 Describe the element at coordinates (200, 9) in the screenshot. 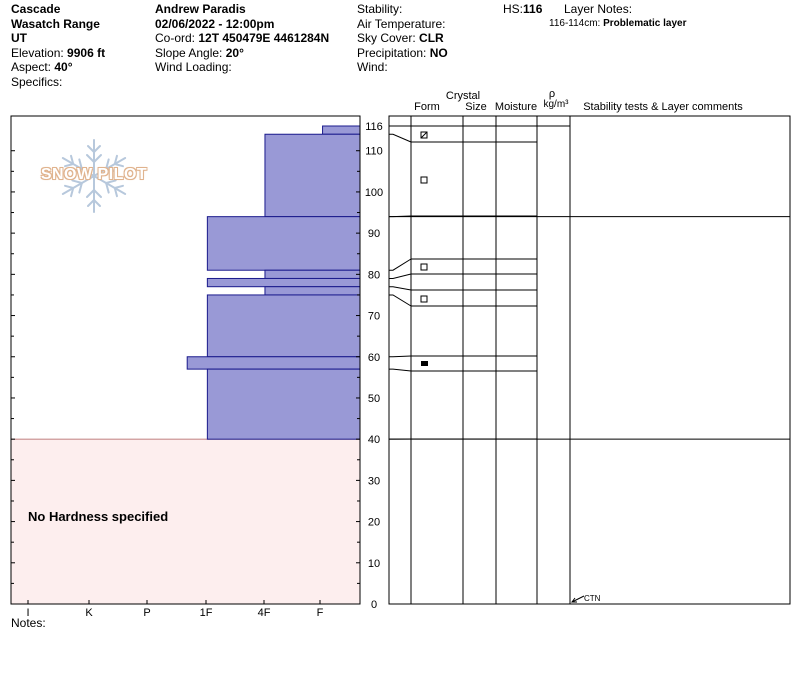

I see `observer-name: Andrew Paradis` at that location.